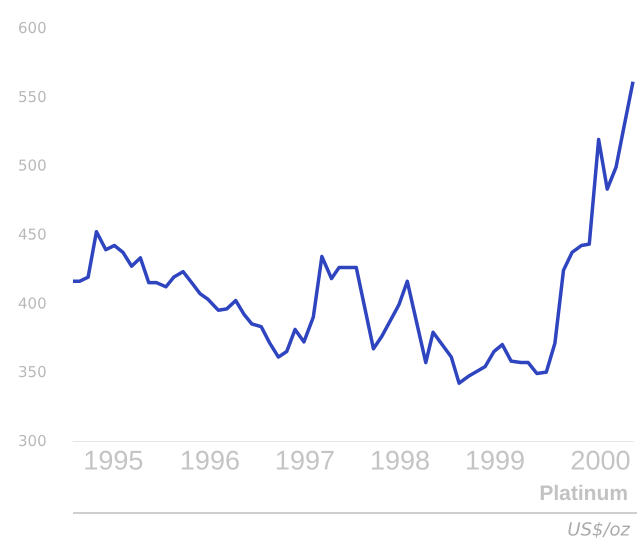 This screenshot has height=540, width=637. I want to click on y-tick-label: 400, so click(32, 303).